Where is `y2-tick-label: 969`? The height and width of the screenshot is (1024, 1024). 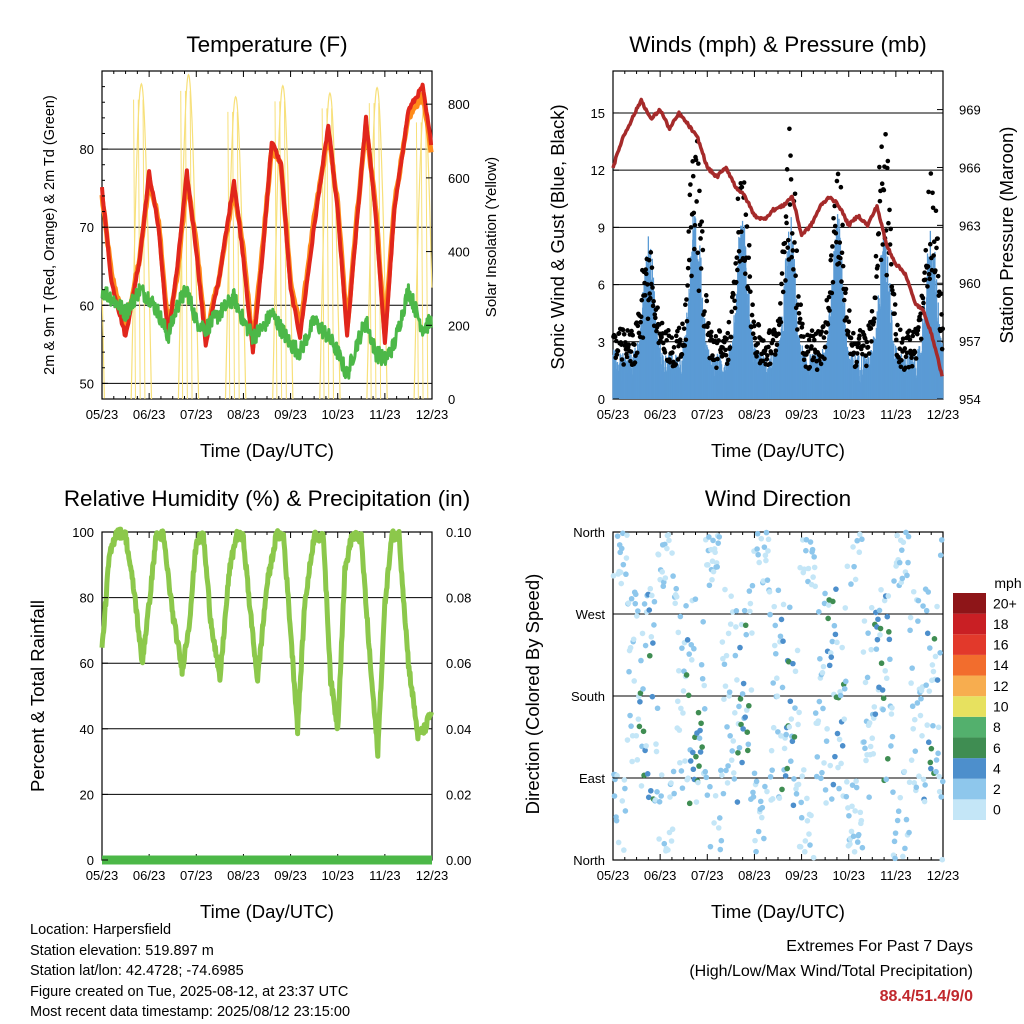
y2-tick-label: 969 is located at coordinates (970, 110).